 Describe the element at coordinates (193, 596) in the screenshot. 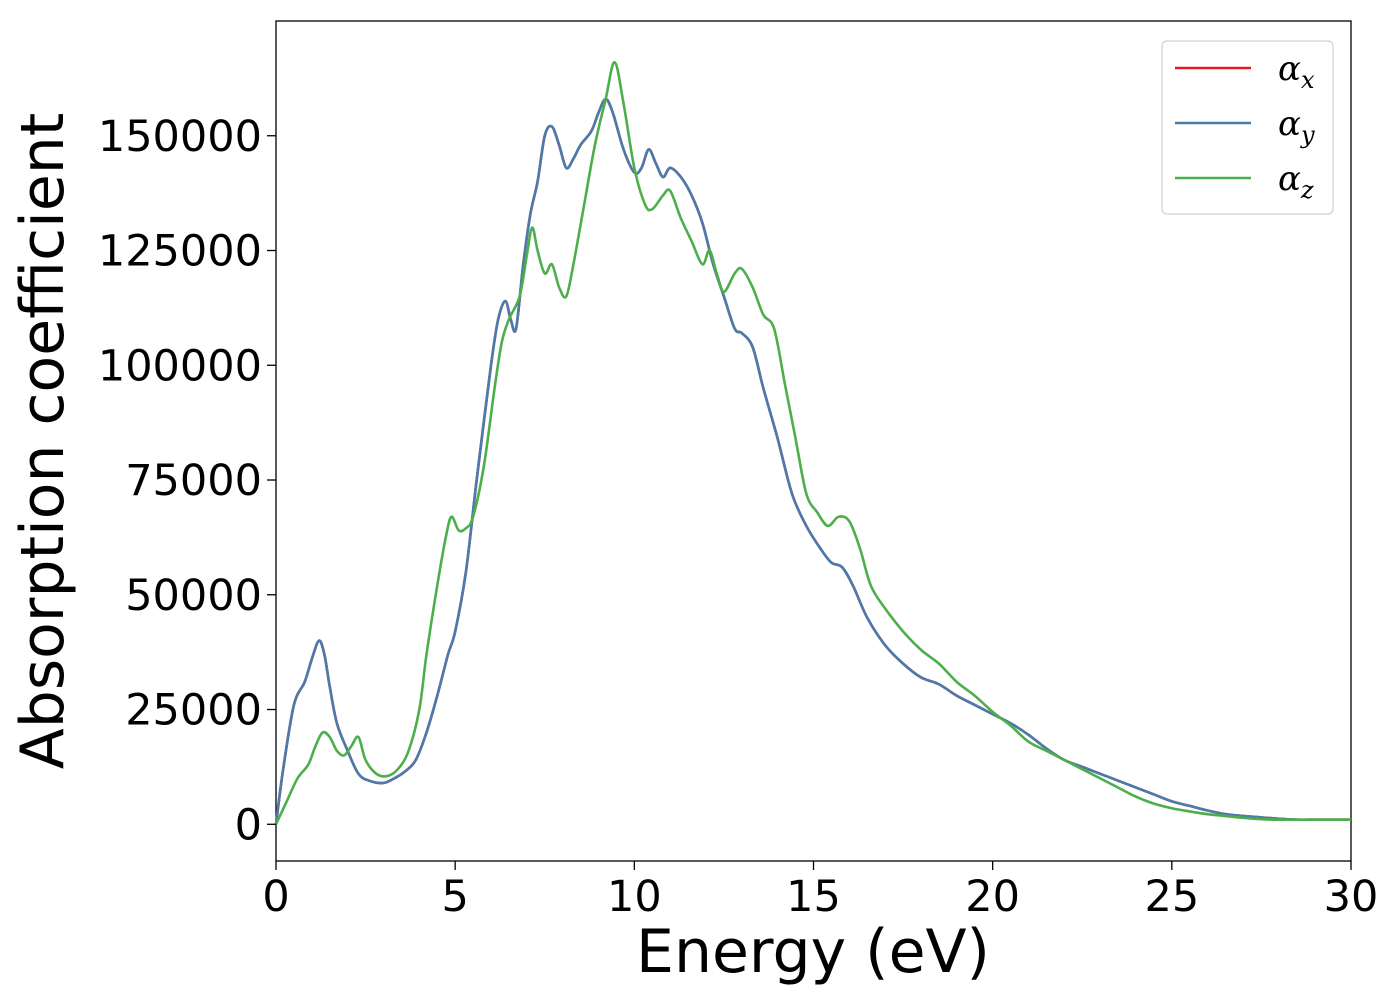

I see `y-tick-label: 50000` at that location.